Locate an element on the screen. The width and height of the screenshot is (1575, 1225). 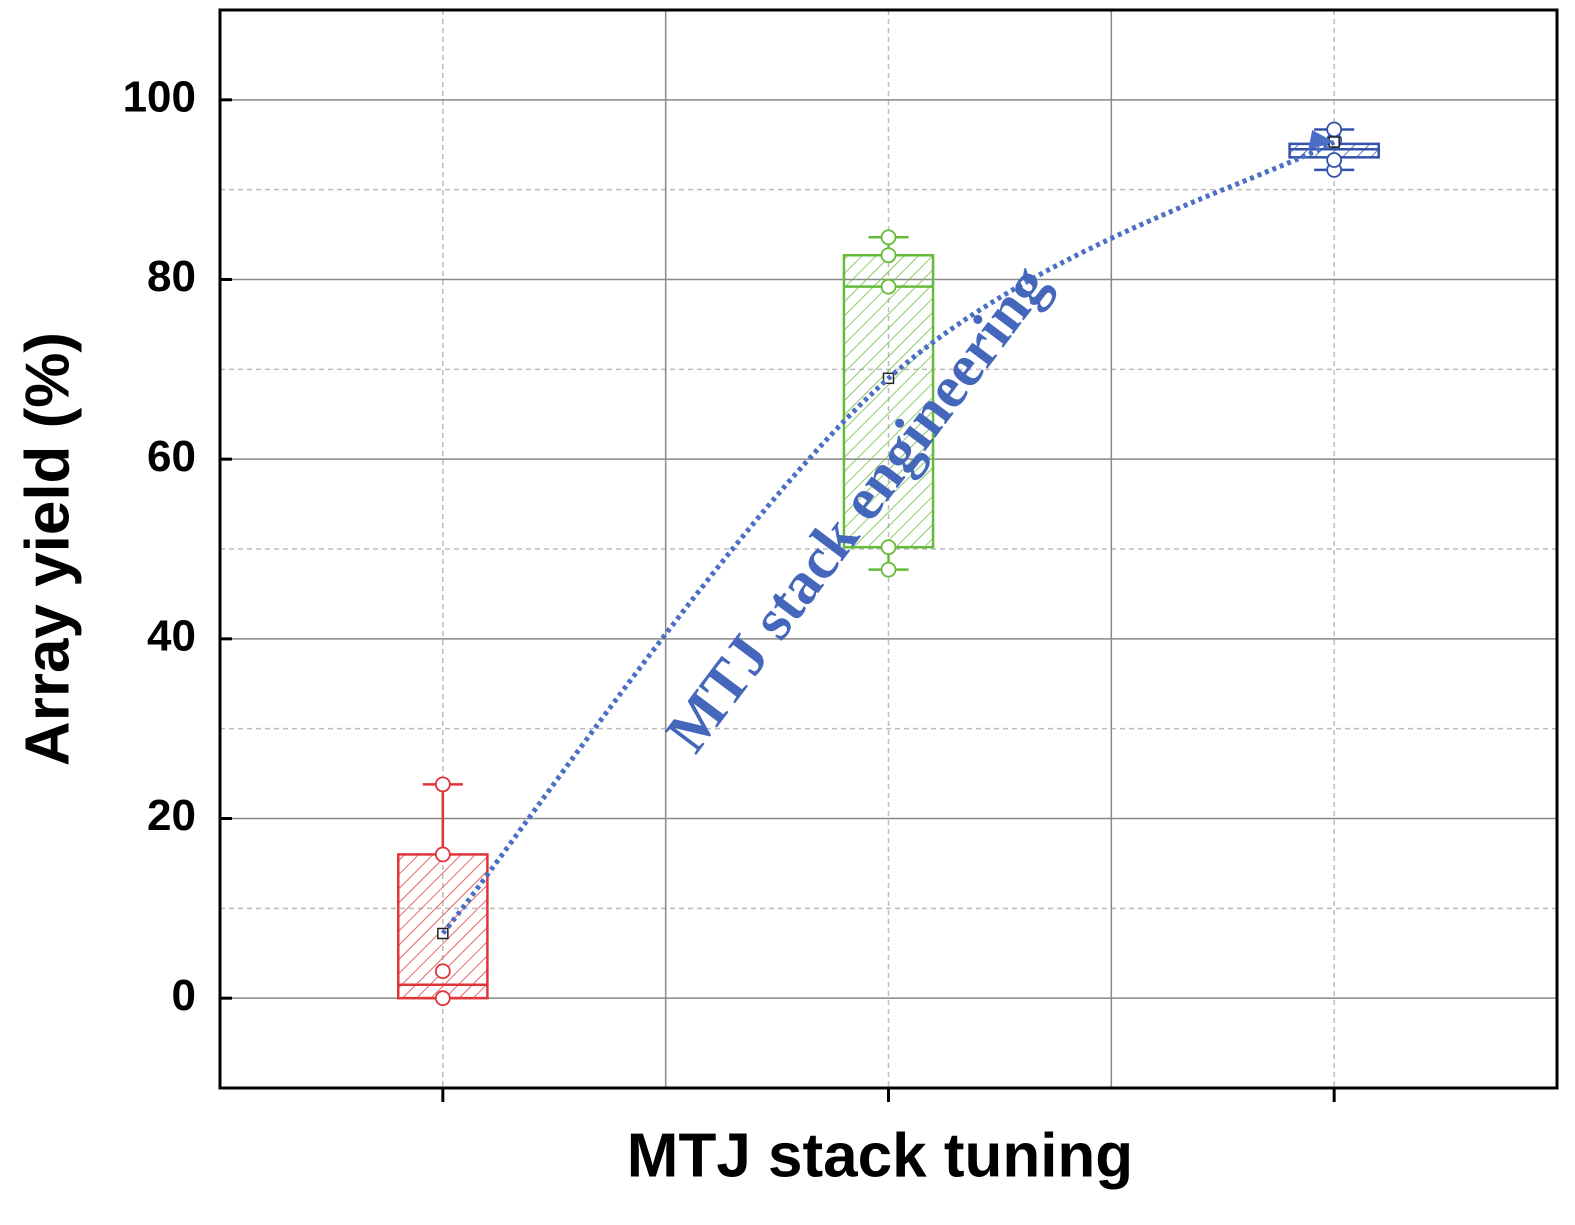
trend-arrow is located at coordinates (1321, 140).